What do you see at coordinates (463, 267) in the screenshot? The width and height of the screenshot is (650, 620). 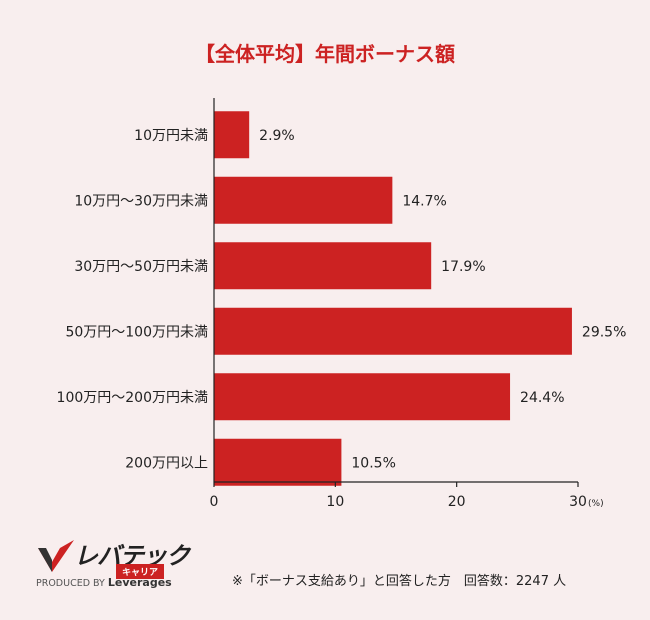 I see `data-label: 17.9%` at bounding box center [463, 267].